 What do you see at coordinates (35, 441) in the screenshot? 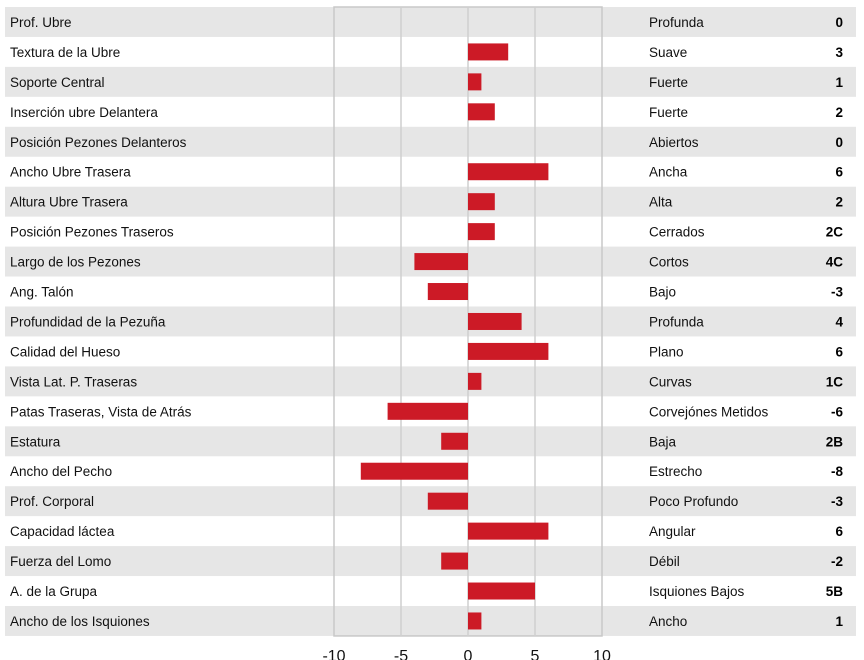
I see `trait-label: Estatura` at bounding box center [35, 441].